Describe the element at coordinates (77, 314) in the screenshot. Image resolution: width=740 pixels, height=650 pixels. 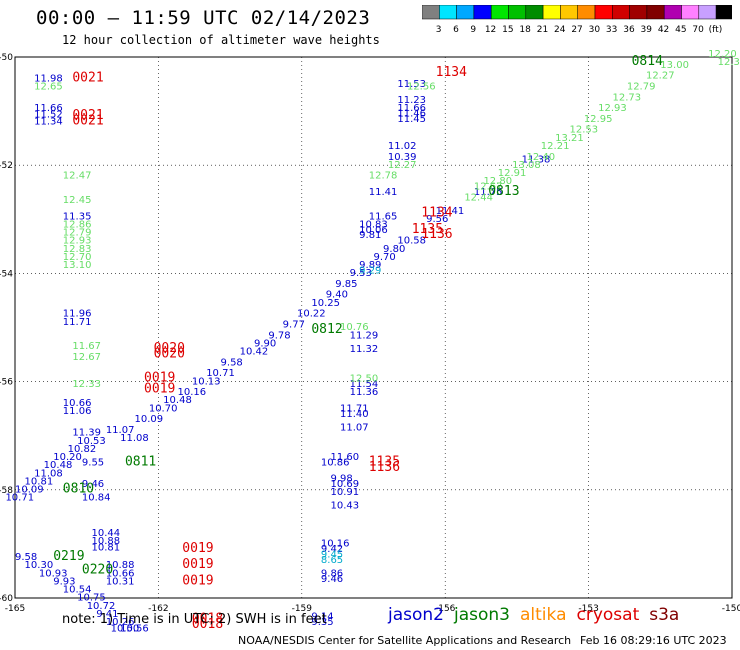
I see `wave-height-label: 11.96` at that location.